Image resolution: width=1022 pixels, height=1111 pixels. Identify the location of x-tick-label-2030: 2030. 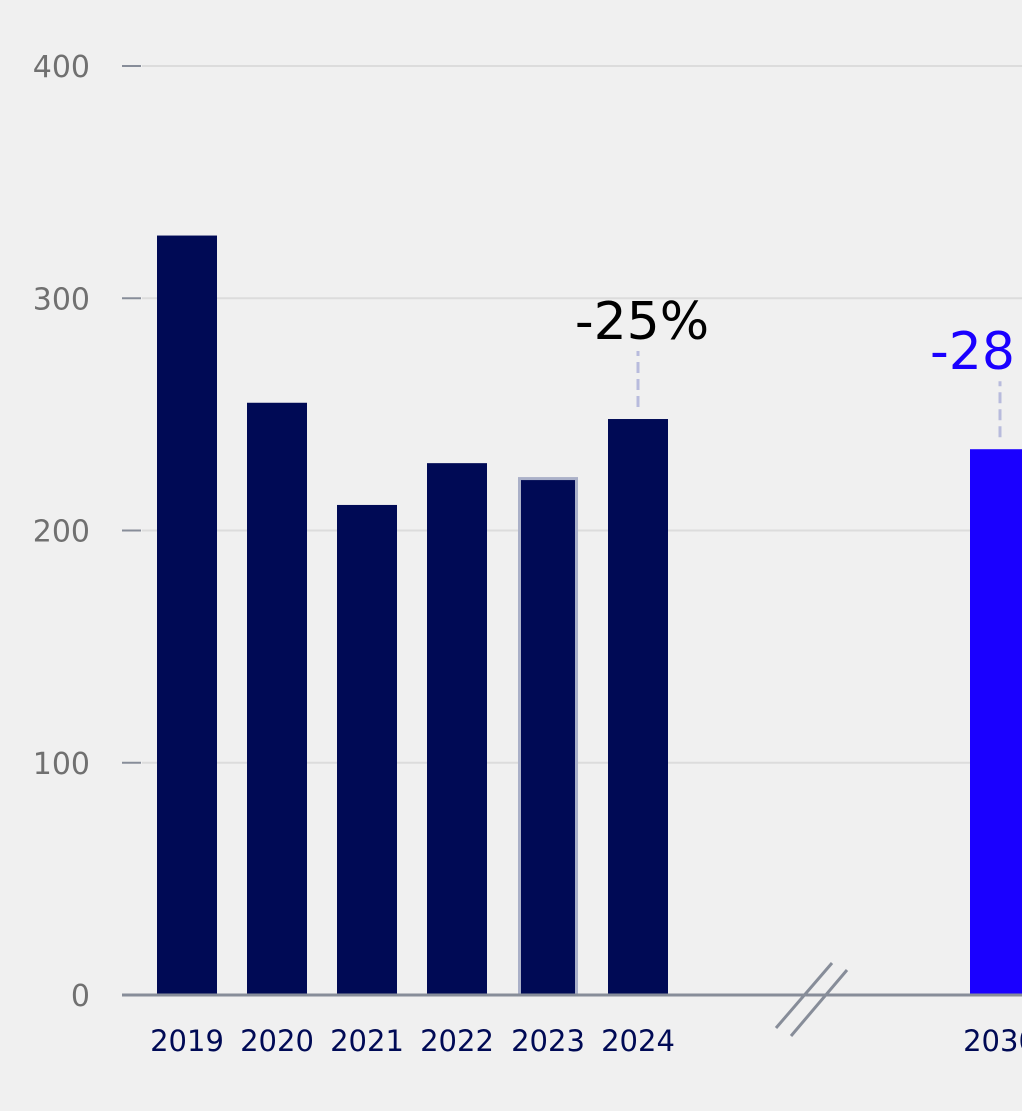
(992, 1041).